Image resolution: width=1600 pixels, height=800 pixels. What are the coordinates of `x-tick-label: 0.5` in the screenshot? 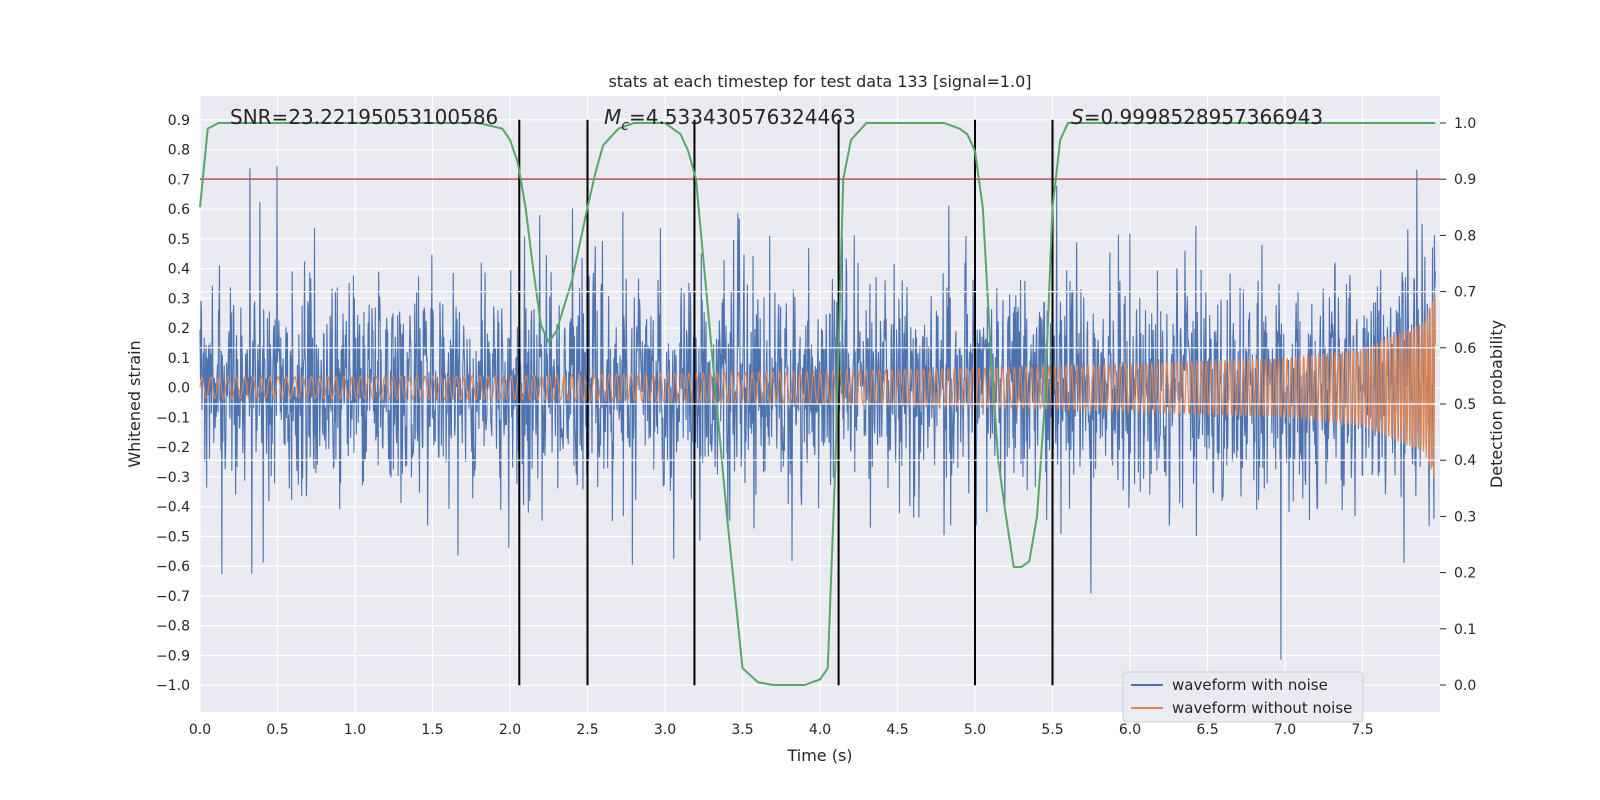 It's located at (277, 730).